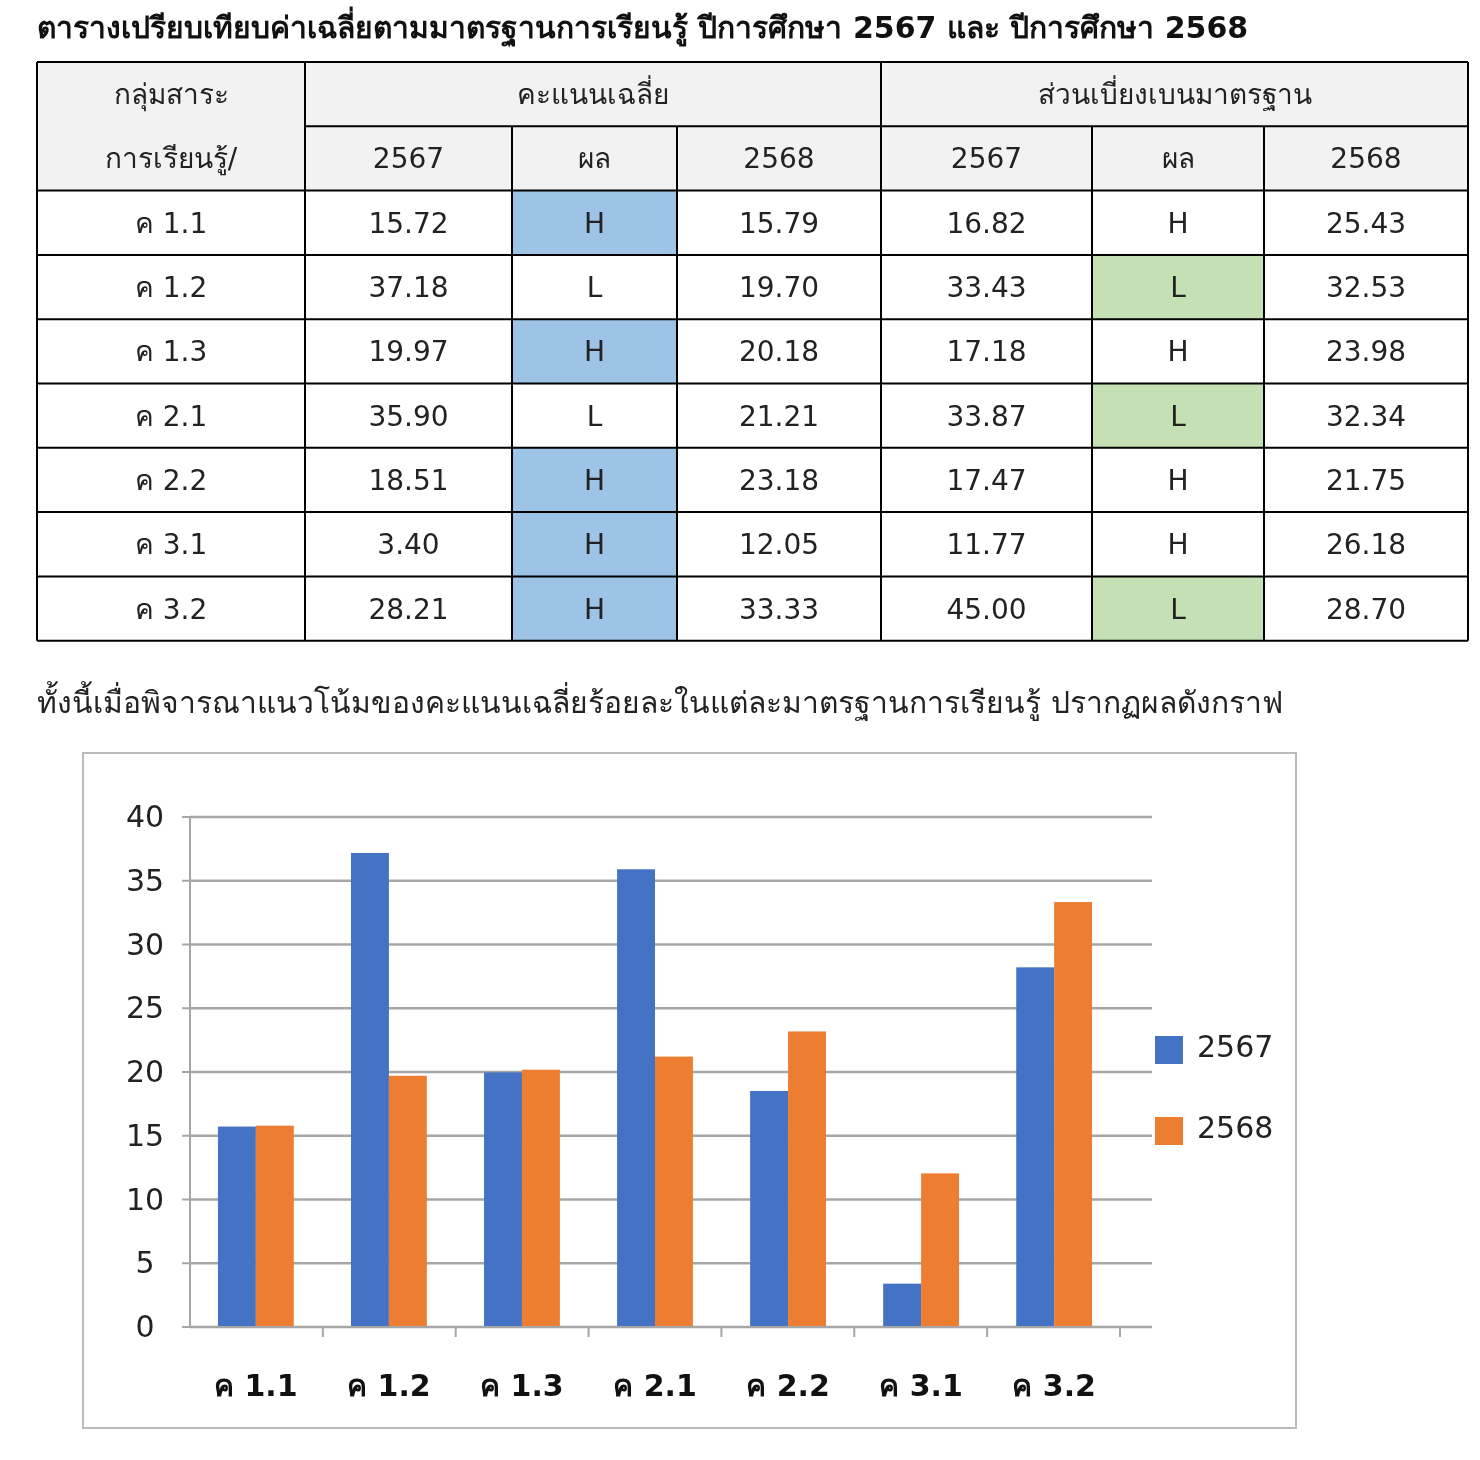 The image size is (1480, 1460). Describe the element at coordinates (171, 288) in the screenshot. I see `category-label: ค 1.2` at that location.